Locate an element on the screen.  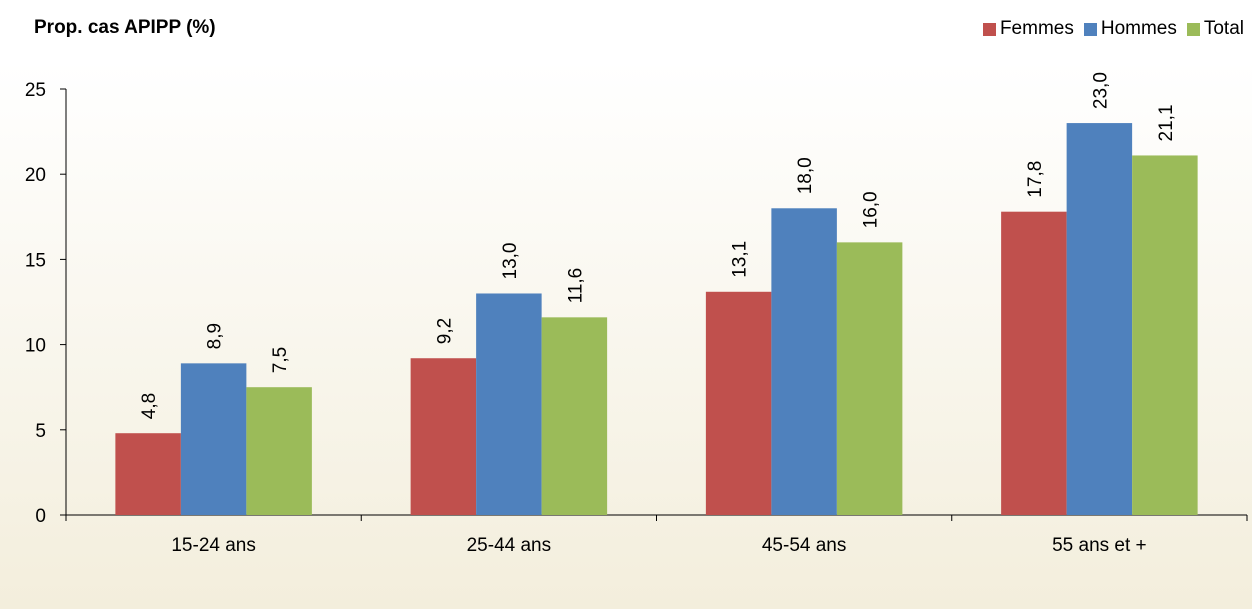
data-label: 4,8 is located at coordinates (149, 406).